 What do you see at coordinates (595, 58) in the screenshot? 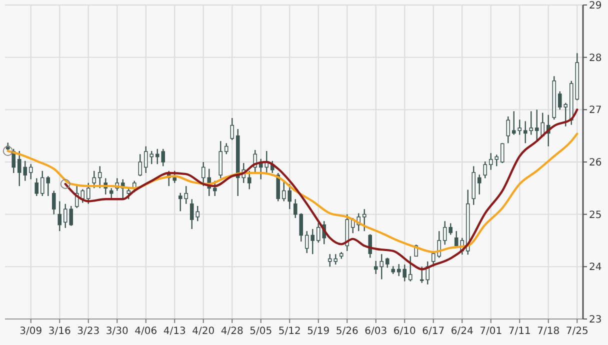
I see `y-tick-label: 28` at bounding box center [595, 58].